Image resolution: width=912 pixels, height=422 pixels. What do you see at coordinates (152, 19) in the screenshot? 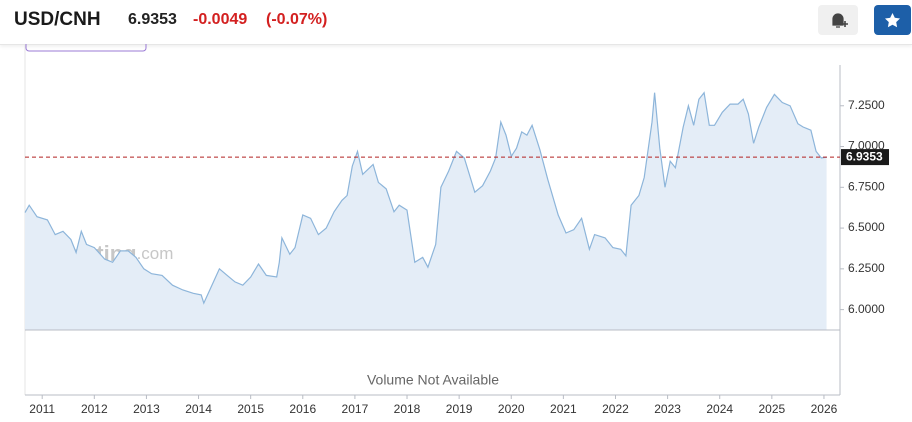
I see `price: 6.9353` at bounding box center [152, 19].